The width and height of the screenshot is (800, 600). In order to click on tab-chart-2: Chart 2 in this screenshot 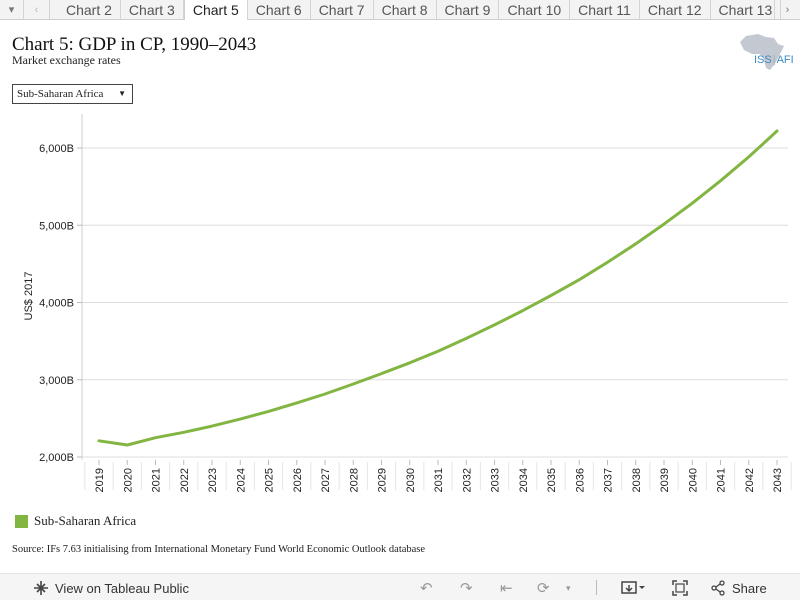, I will do `click(89, 9)`.